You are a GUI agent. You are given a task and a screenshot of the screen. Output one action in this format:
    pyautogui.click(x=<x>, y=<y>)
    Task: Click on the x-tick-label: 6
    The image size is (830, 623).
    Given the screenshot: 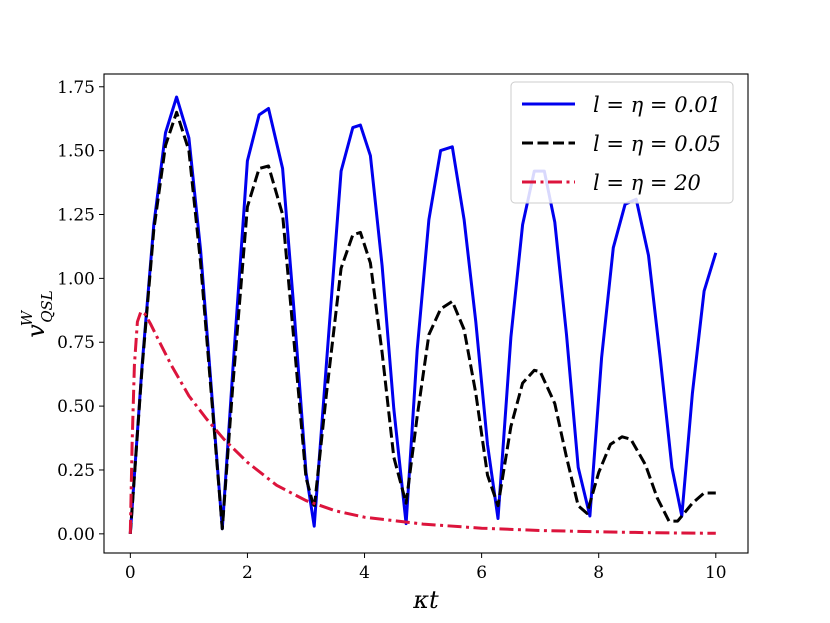 What is the action you would take?
    pyautogui.click(x=481, y=573)
    